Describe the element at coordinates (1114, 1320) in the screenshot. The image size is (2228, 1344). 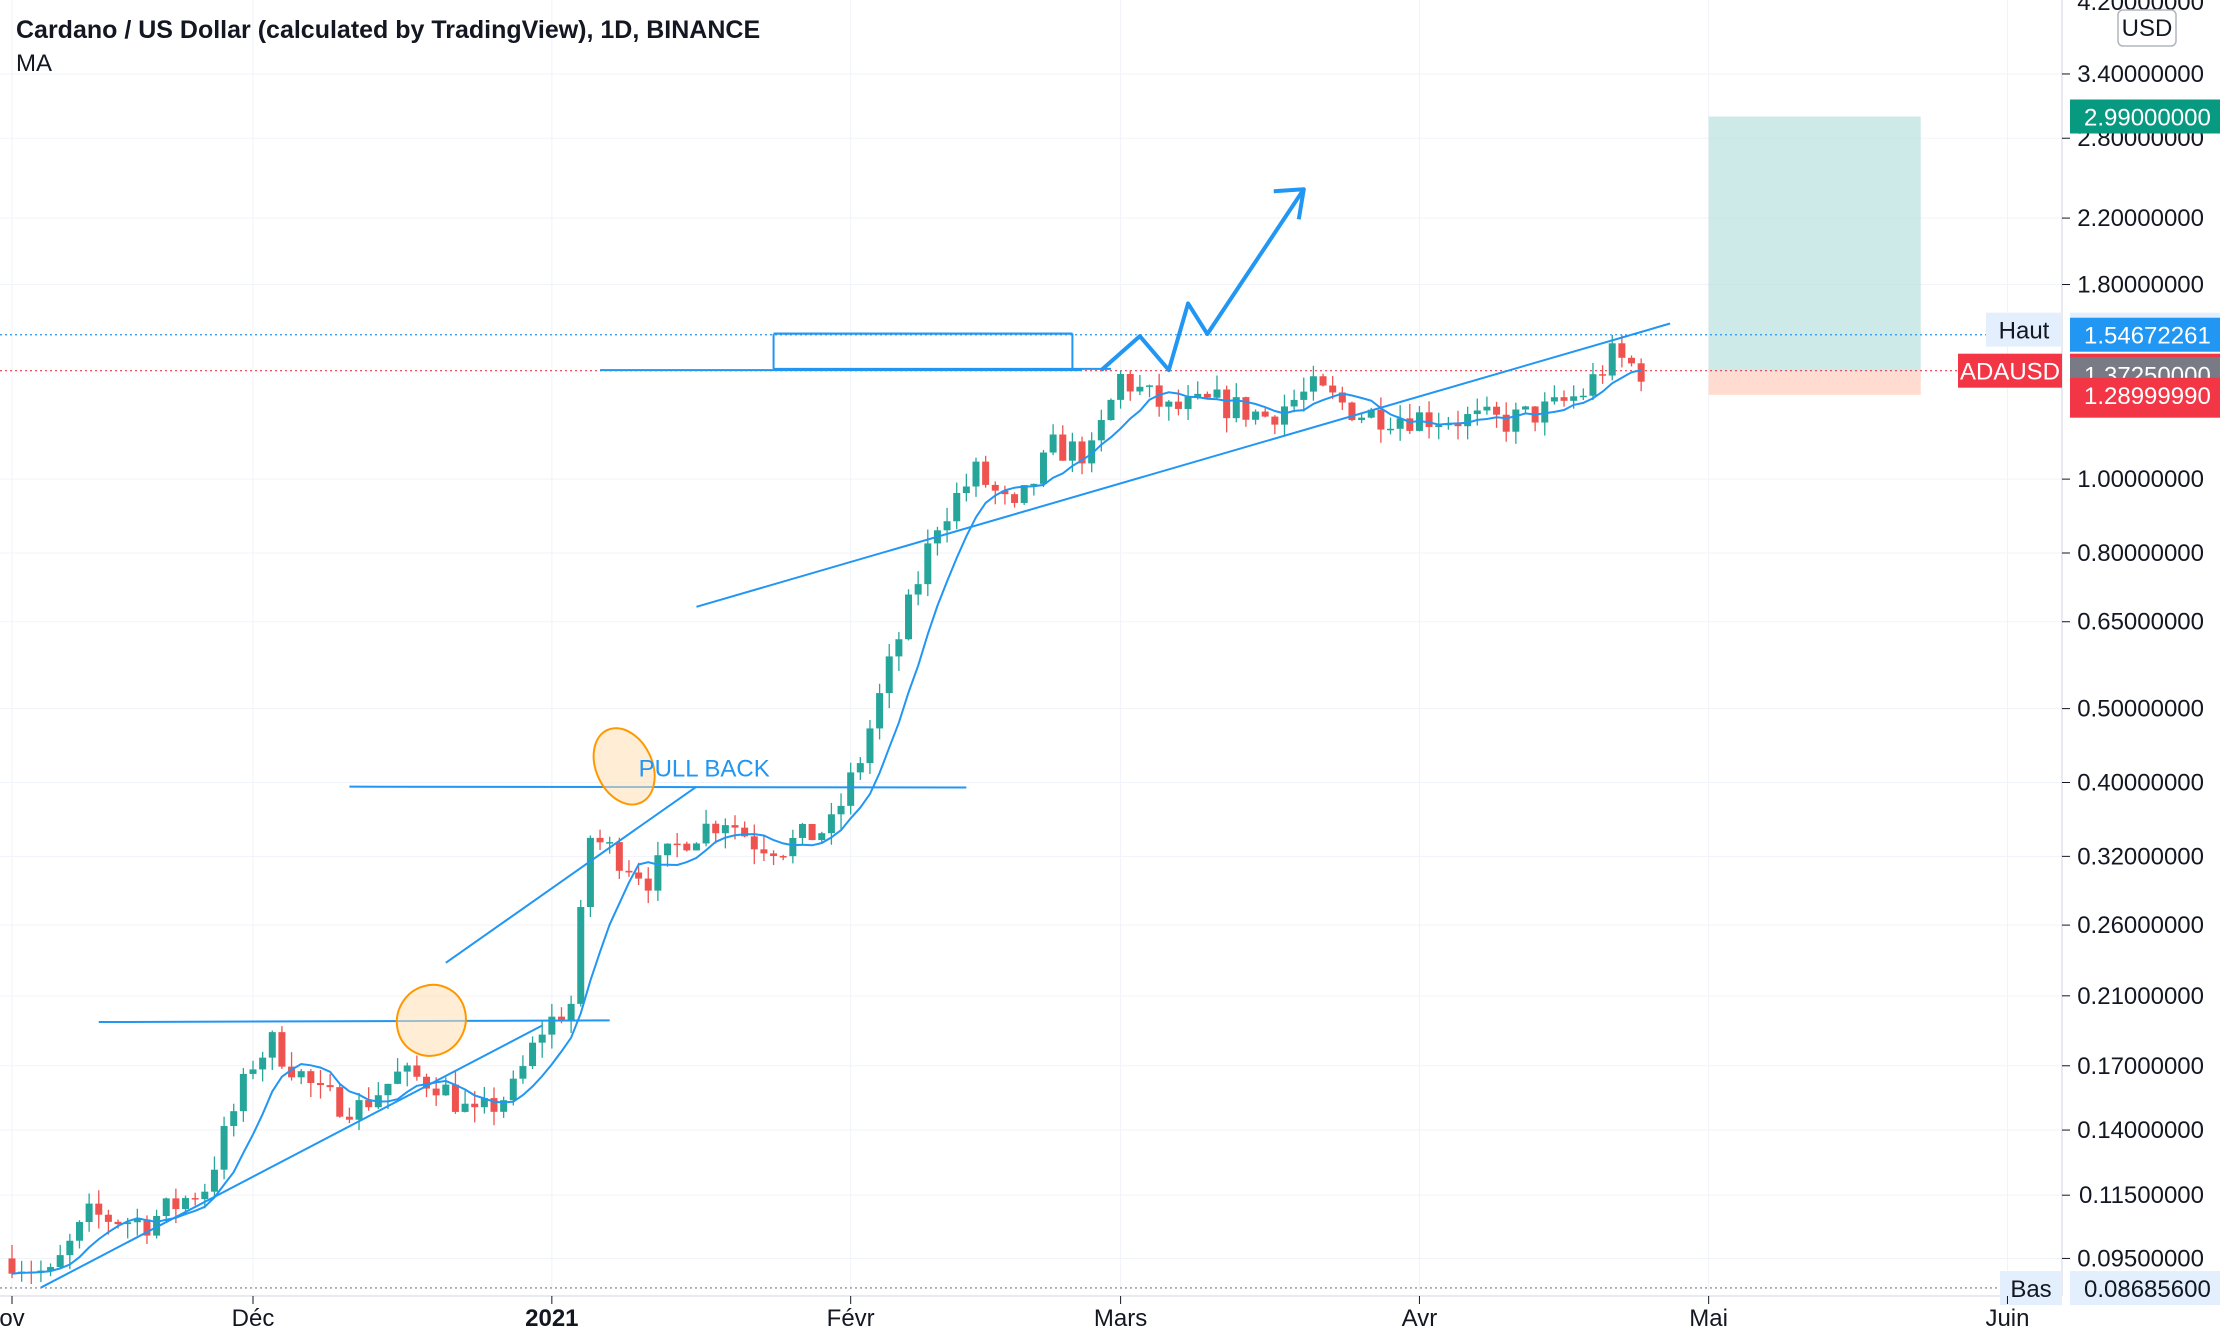
I see `time-axis` at that location.